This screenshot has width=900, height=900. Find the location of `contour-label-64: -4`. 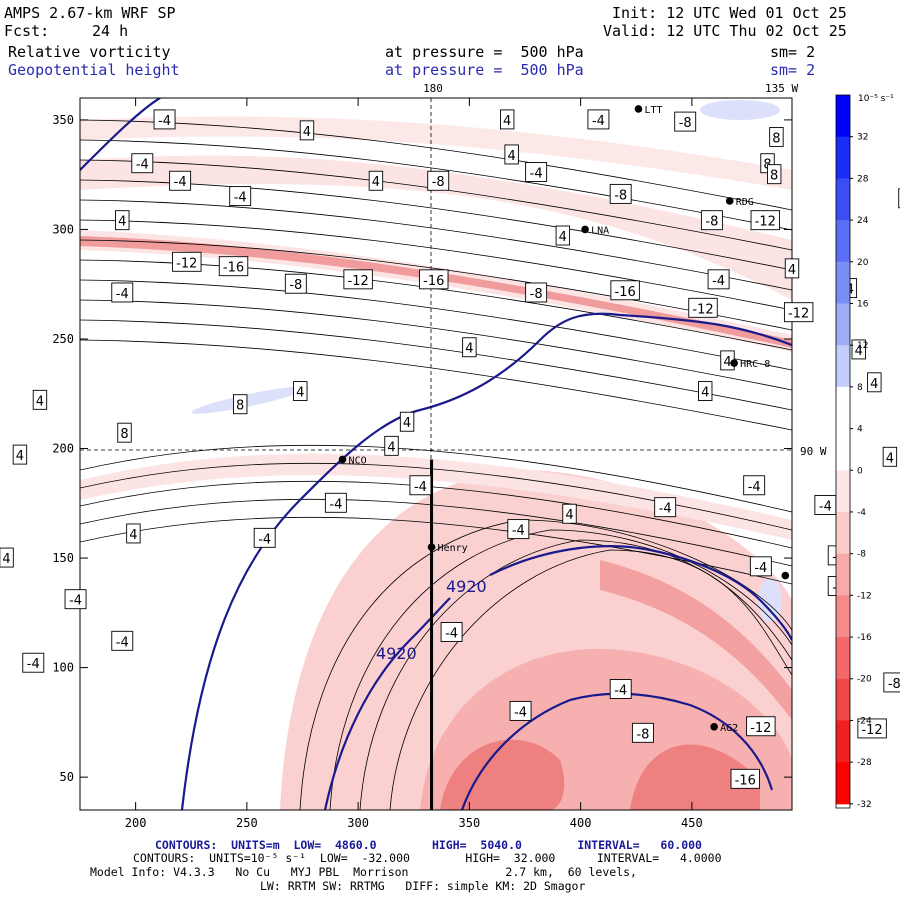

contour-label-64: -4 is located at coordinates (420, 485).